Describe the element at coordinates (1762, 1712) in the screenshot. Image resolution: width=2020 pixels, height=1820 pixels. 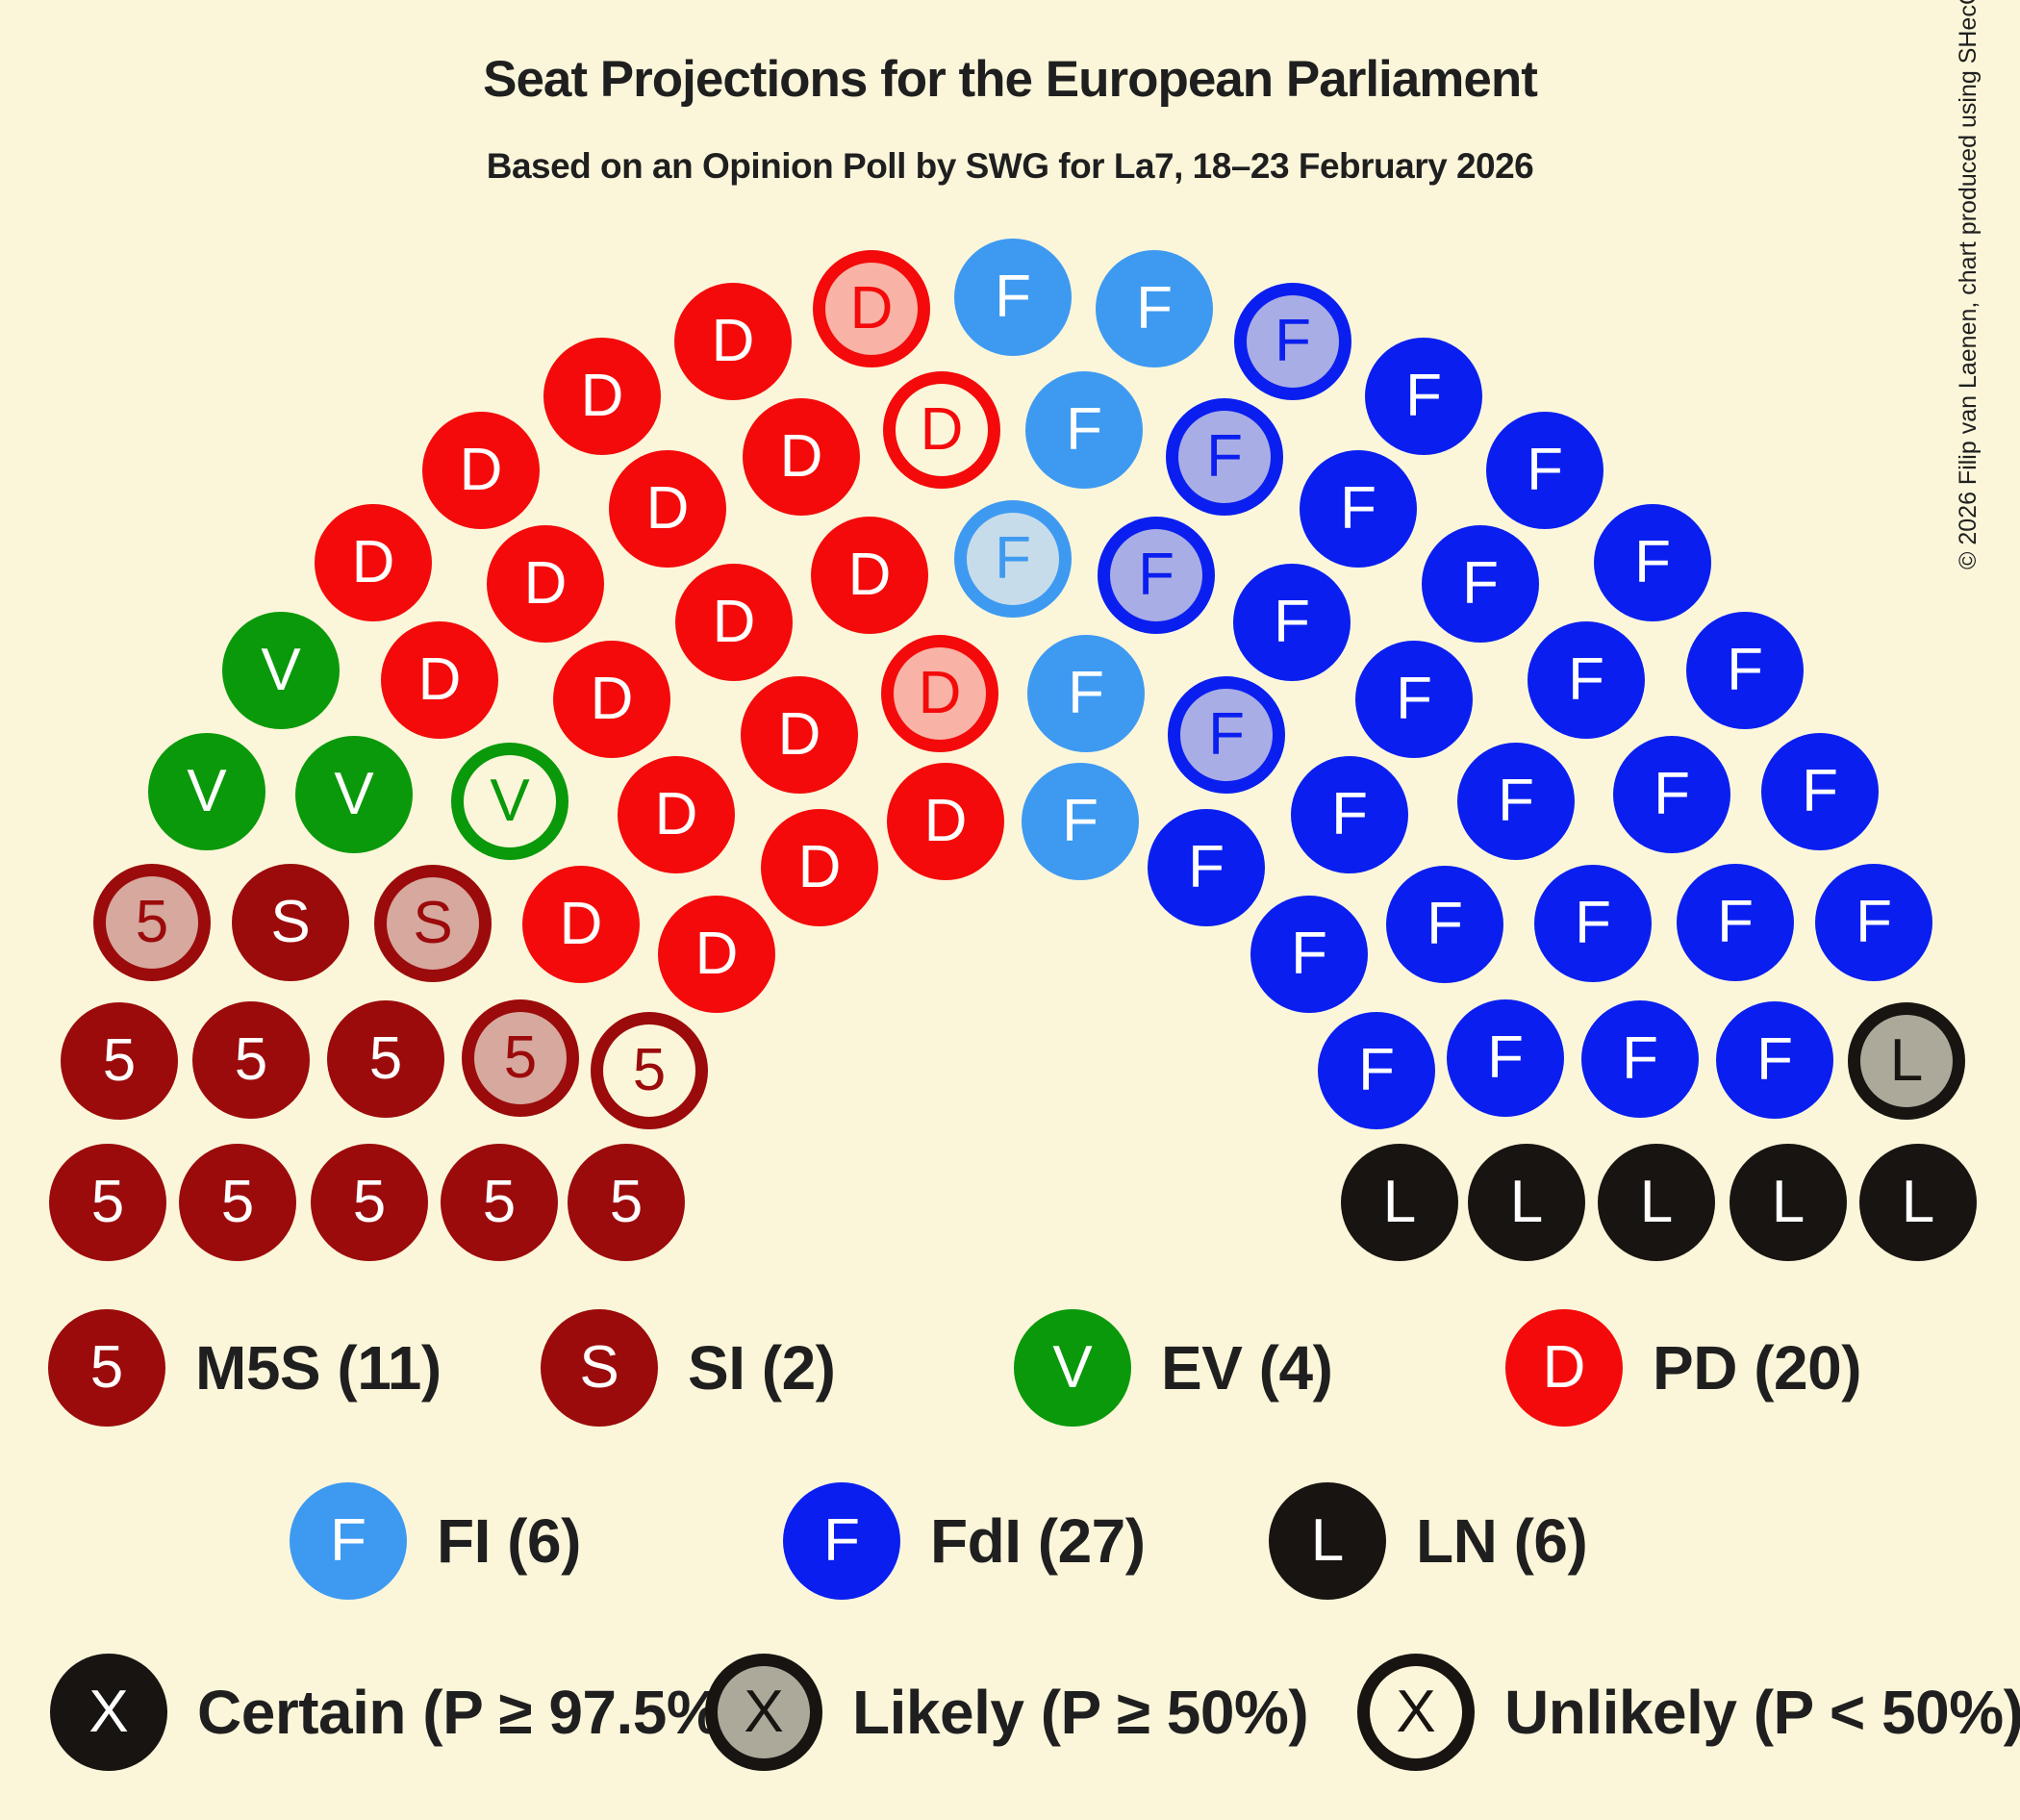
I see `legend-status-u-label: Unlikely (P < 50%)` at that location.